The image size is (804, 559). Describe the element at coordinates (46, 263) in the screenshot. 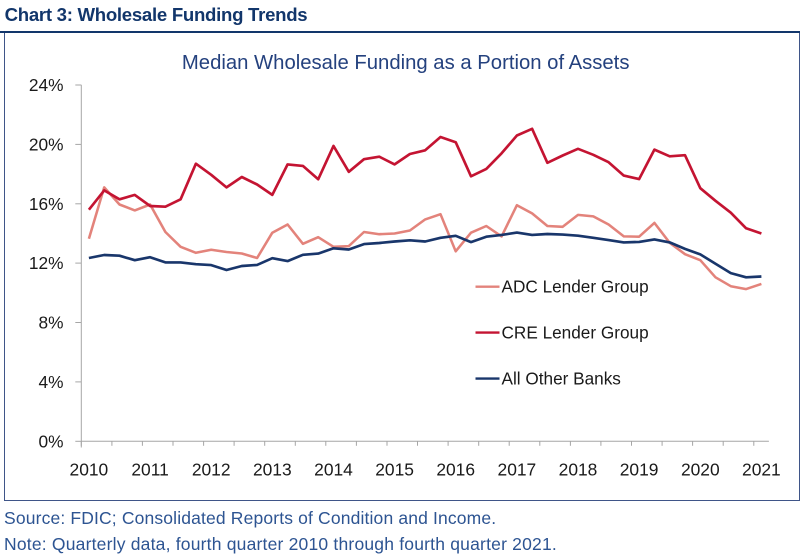

I see `svg-text: 12%` at that location.